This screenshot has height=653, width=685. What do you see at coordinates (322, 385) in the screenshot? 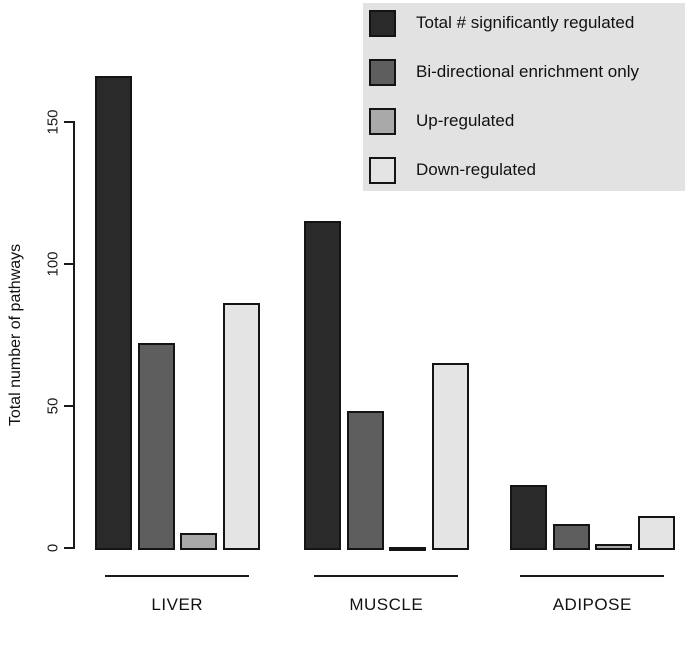
I see `bar-muscle-total-significantly-regulated` at bounding box center [322, 385].